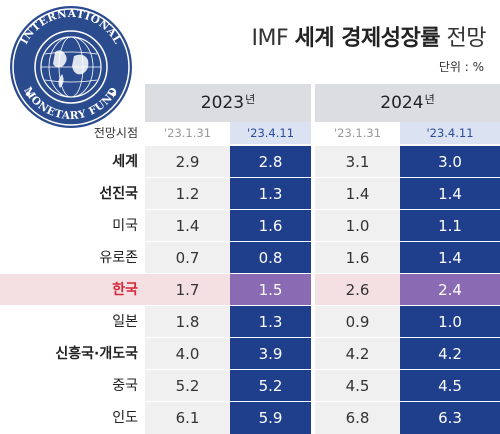  I want to click on table-cell: 2.6, so click(357, 290).